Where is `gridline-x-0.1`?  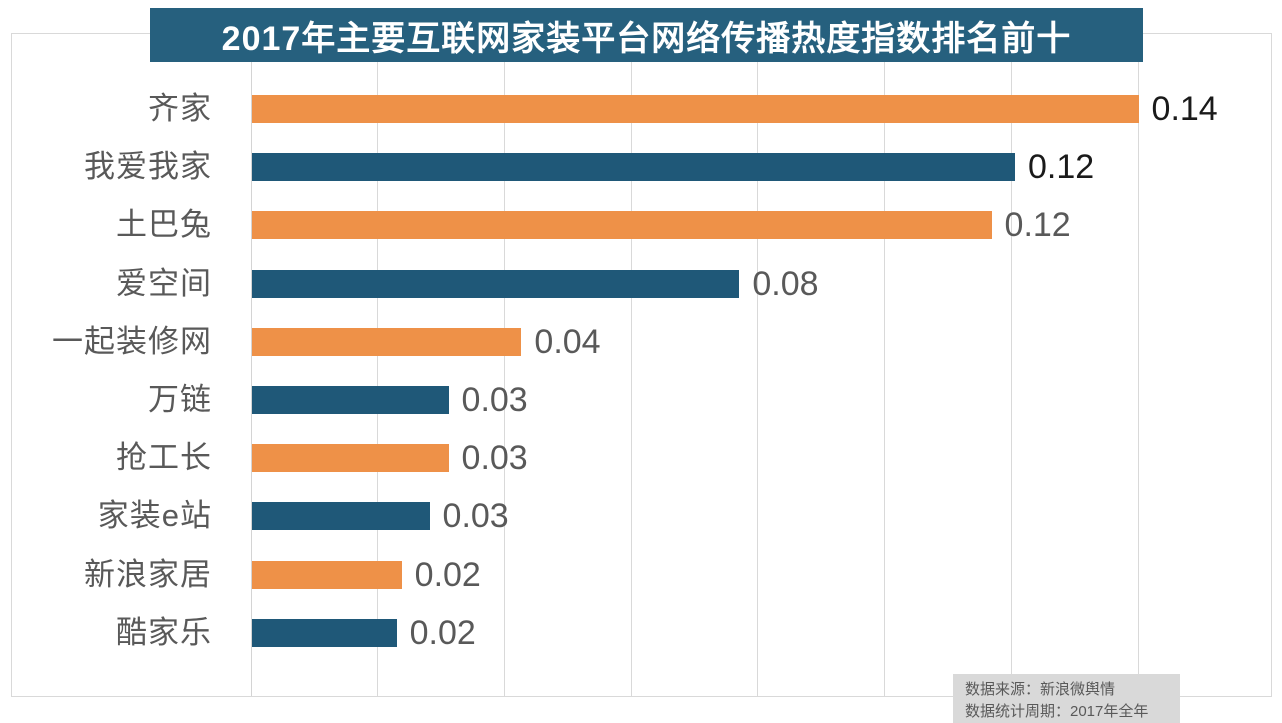
gridline-x-0.1 is located at coordinates (885, 365).